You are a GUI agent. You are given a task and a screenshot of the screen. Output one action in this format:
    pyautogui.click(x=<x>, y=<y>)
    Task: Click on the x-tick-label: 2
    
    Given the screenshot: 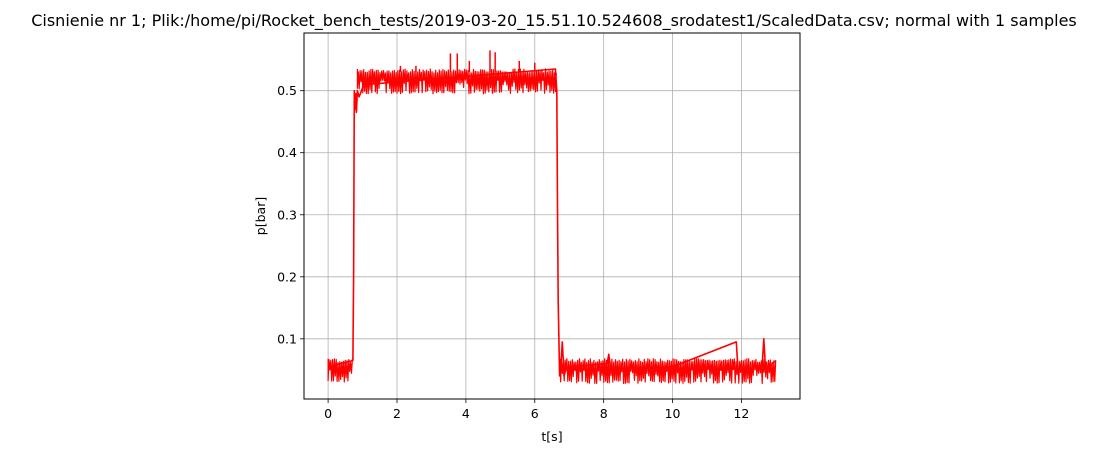 What is the action you would take?
    pyautogui.click(x=397, y=413)
    